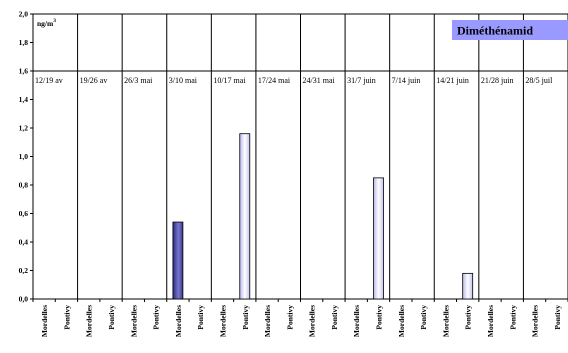 The image size is (568, 353). What do you see at coordinates (229, 80) in the screenshot?
I see `period-label: 10/17 mai` at bounding box center [229, 80].